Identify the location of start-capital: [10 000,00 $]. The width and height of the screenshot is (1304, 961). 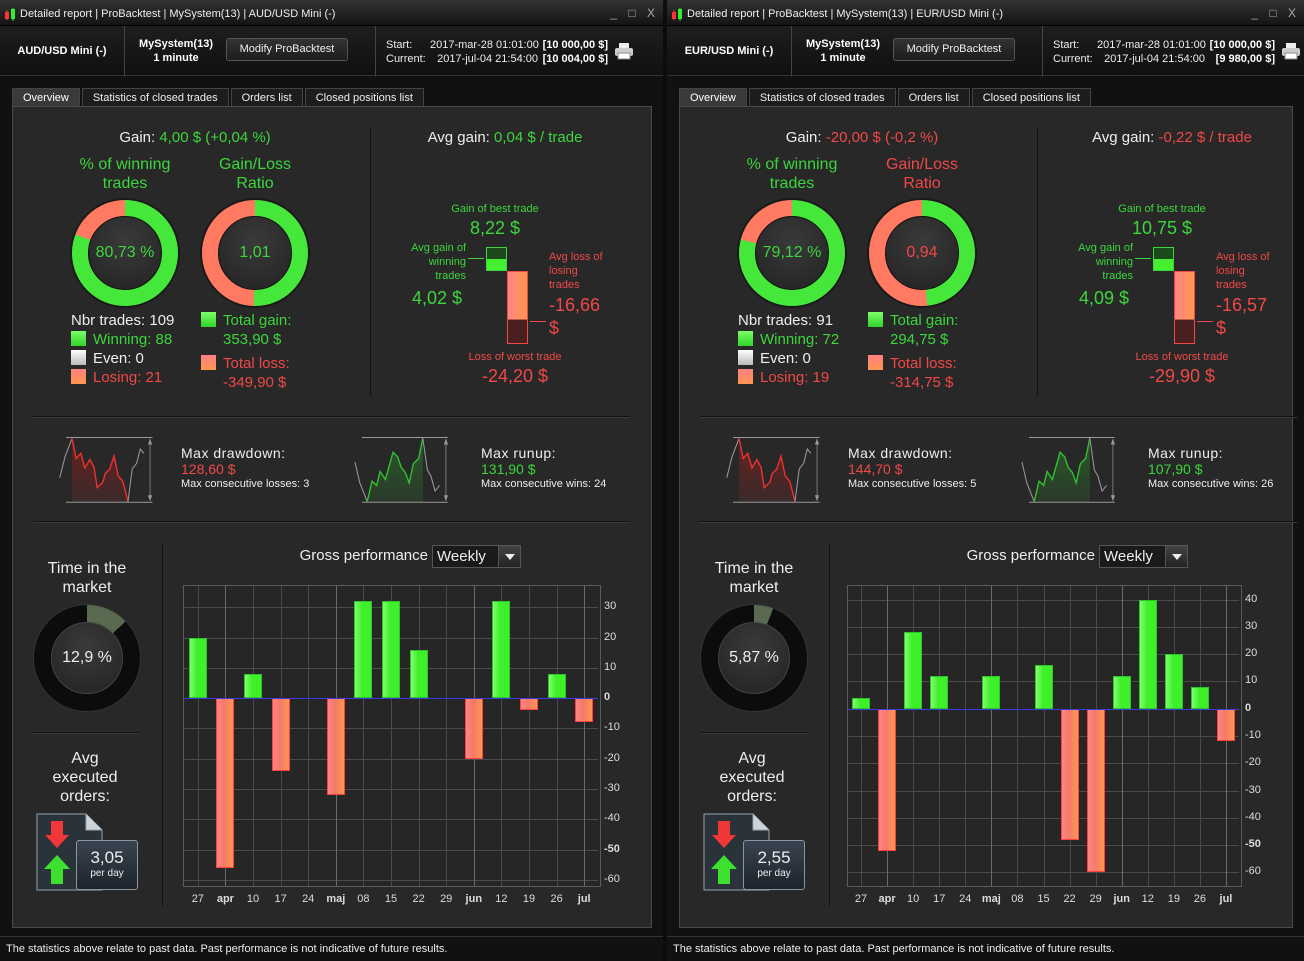
(575, 45).